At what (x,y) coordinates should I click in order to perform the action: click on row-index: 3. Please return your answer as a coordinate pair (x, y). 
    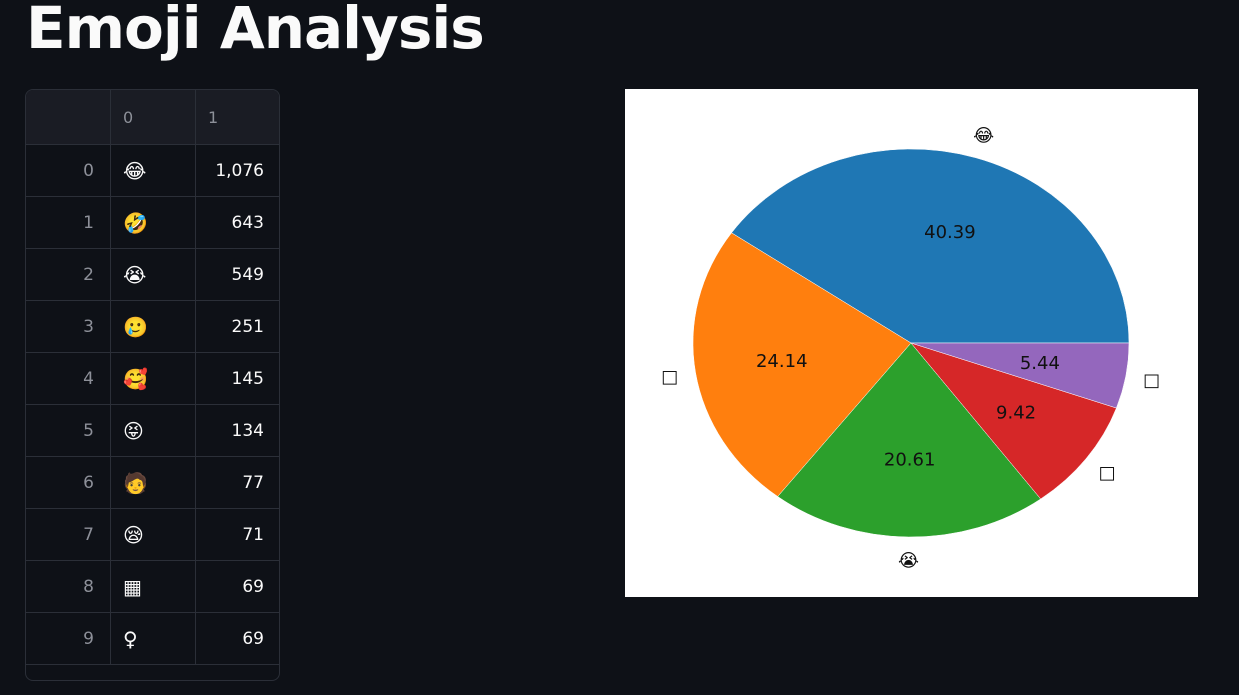
    Looking at the image, I should click on (68, 326).